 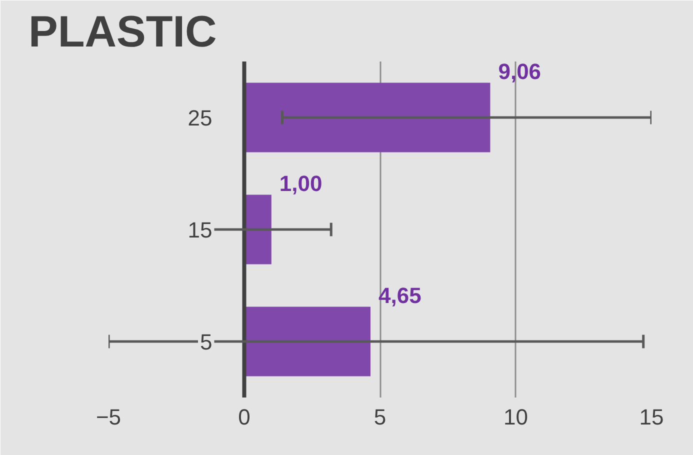 I want to click on x-tick-label: 5, so click(x=380, y=417).